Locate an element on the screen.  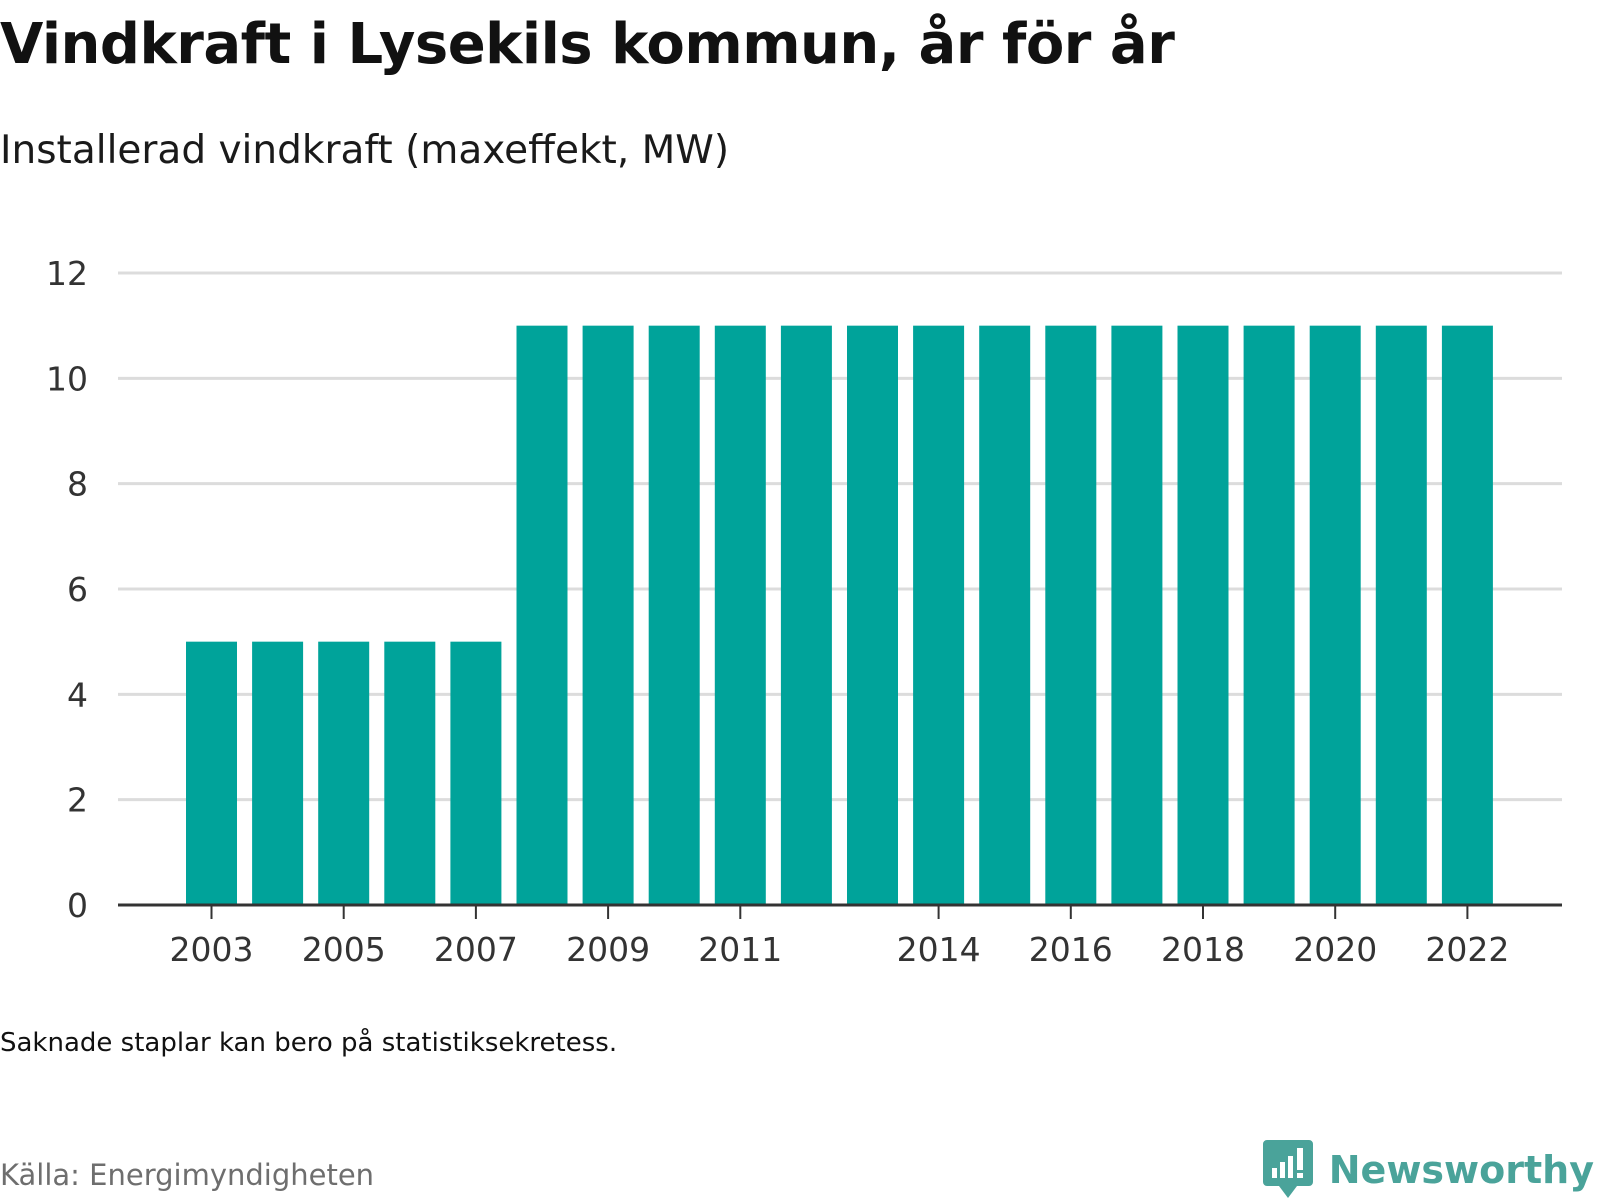
y-tick-label: 12 is located at coordinates (67, 273).